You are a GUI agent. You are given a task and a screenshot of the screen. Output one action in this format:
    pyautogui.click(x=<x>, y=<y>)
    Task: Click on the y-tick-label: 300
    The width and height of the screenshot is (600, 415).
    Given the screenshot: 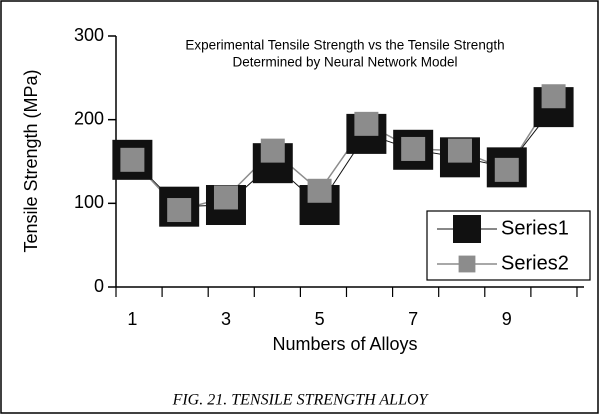 What is the action you would take?
    pyautogui.click(x=89, y=35)
    